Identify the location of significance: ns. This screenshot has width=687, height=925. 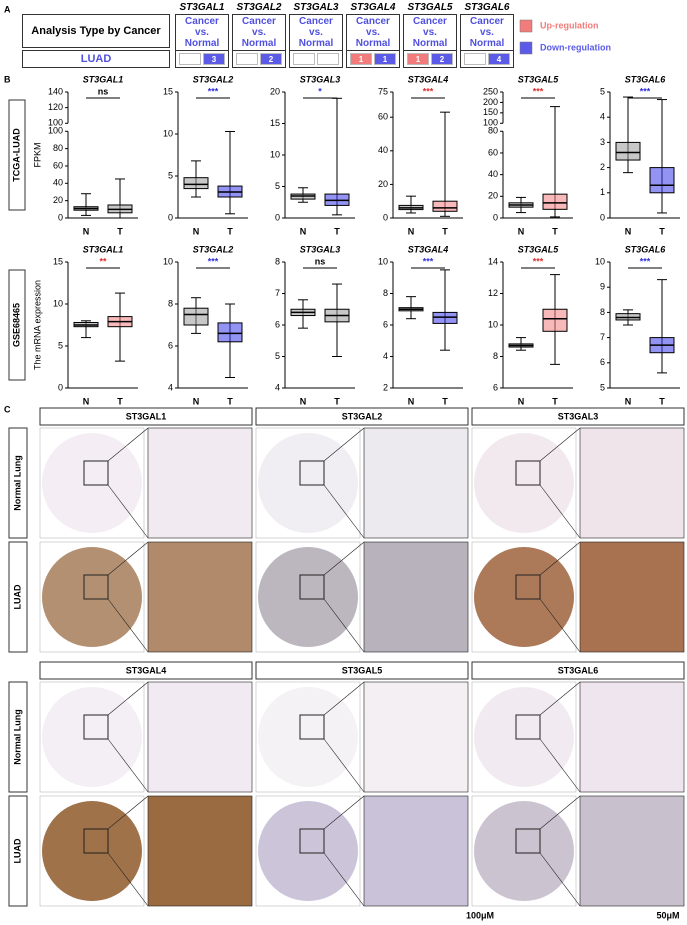
(103, 91).